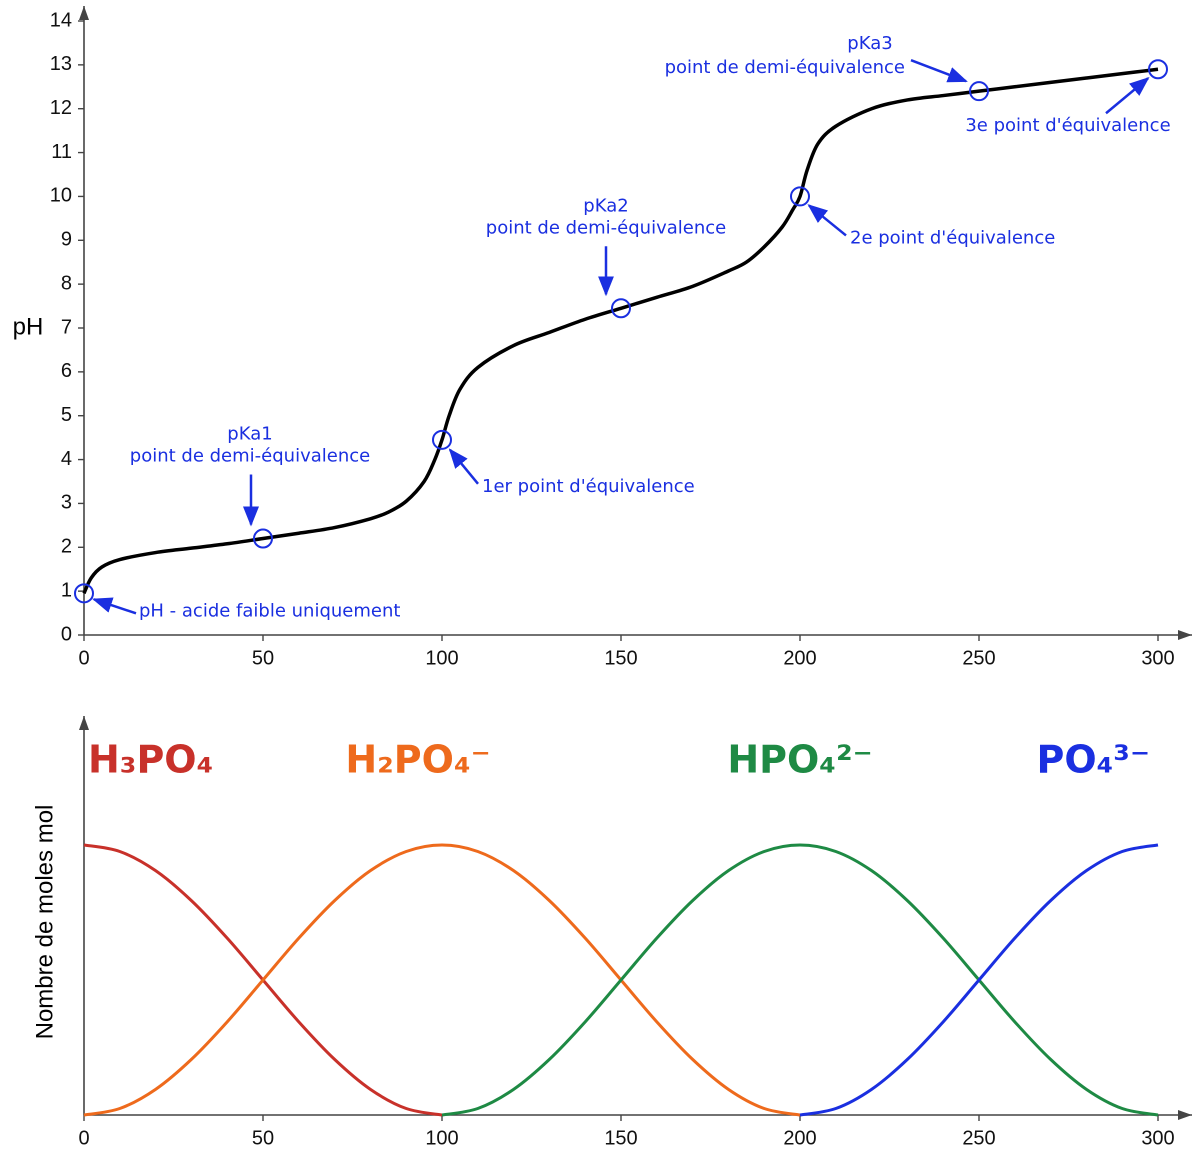  Describe the element at coordinates (66, 590) in the screenshot. I see `y-tick-label: 1` at that location.